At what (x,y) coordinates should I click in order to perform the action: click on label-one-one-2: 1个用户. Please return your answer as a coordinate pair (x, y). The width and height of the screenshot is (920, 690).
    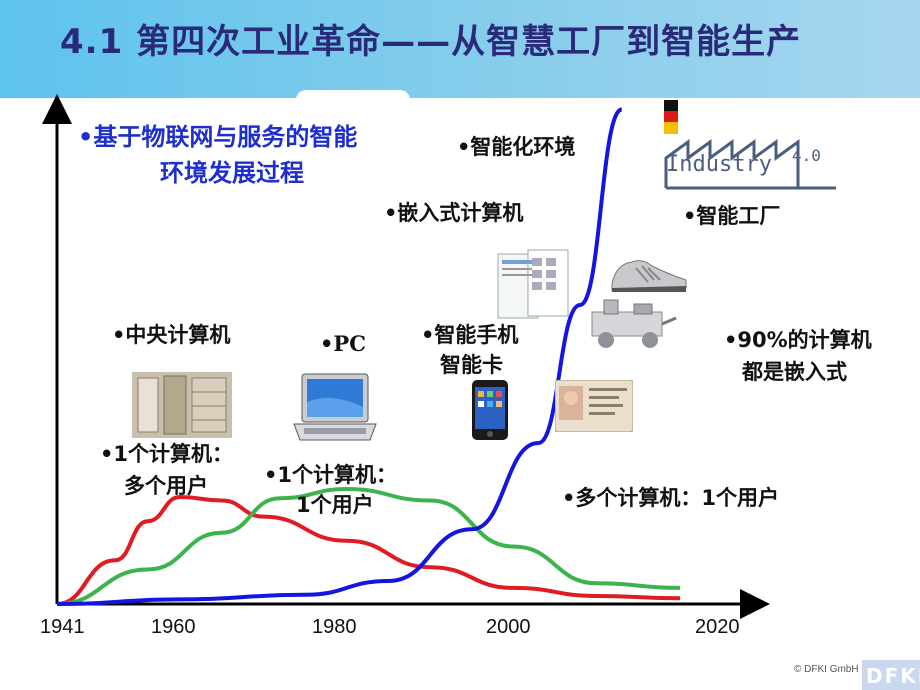
    Looking at the image, I should click on (335, 505).